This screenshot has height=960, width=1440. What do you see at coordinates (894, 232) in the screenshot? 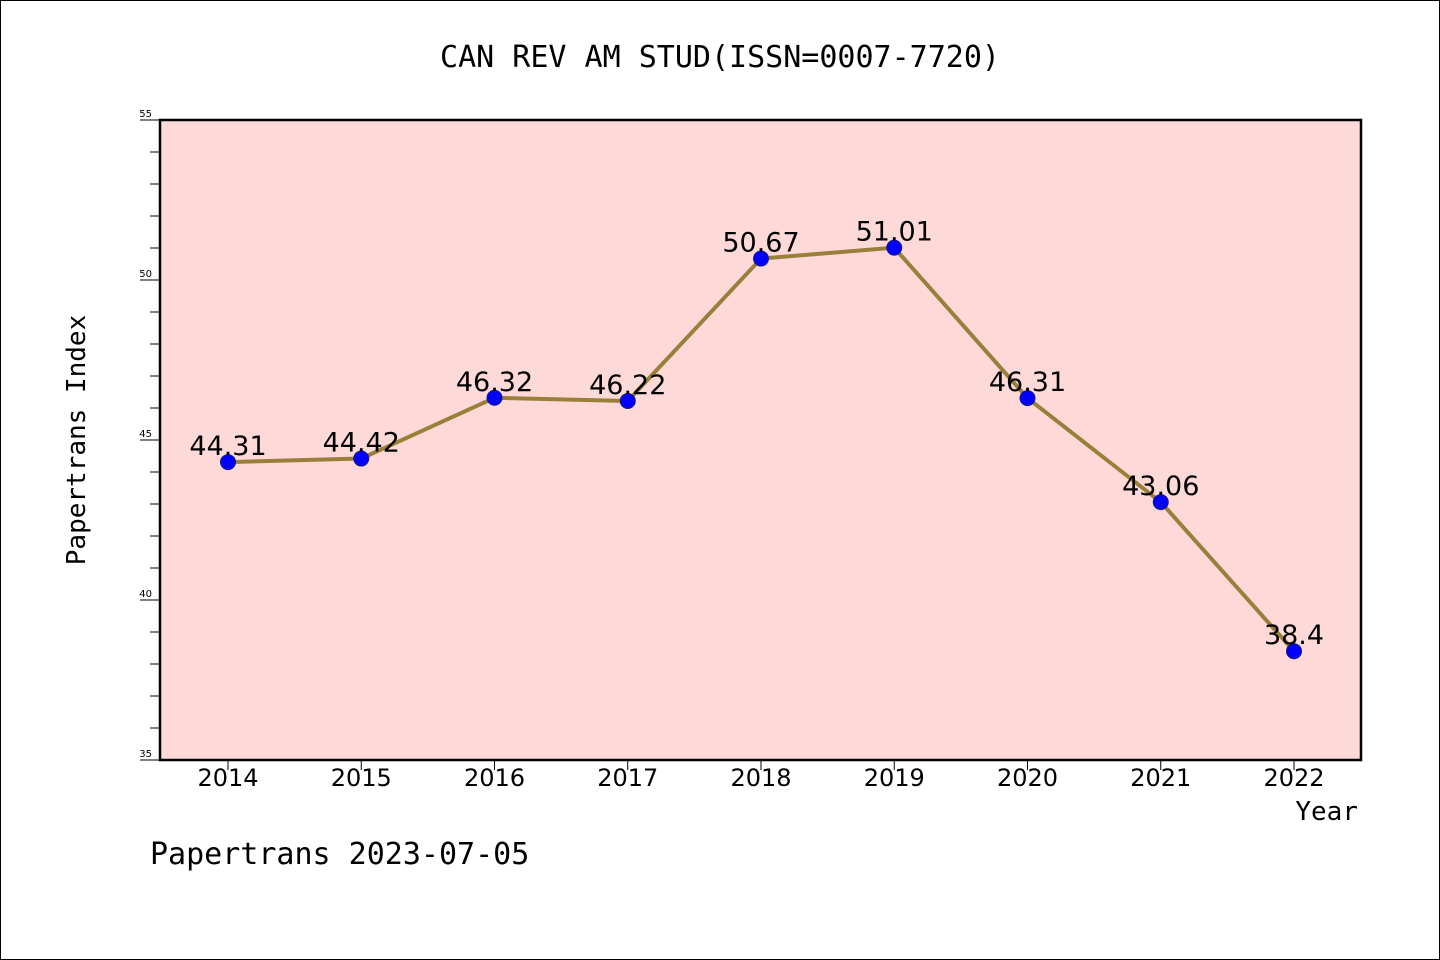
I see `data-label: 51.01` at bounding box center [894, 232].